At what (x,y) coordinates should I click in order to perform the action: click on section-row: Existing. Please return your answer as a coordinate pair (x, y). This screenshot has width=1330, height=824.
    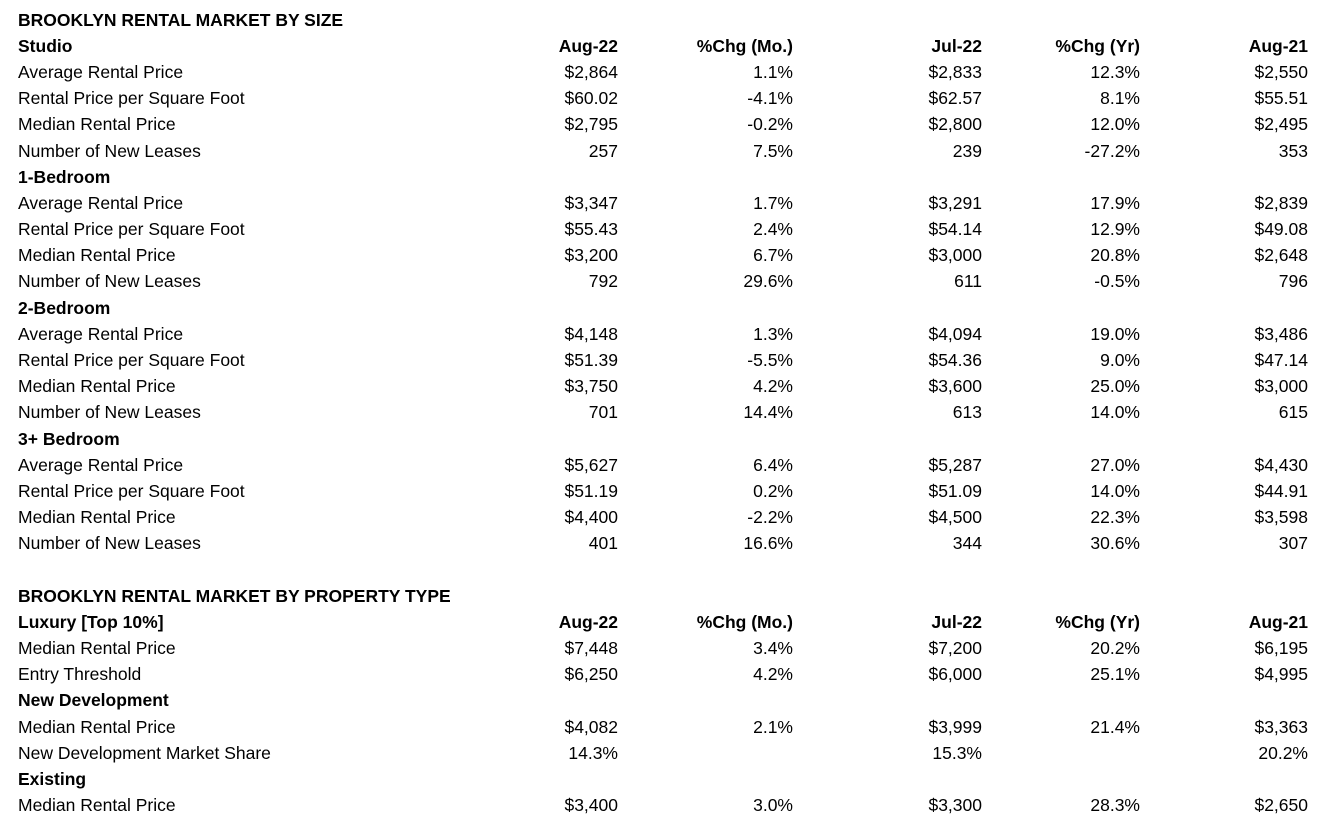
    Looking at the image, I should click on (663, 779).